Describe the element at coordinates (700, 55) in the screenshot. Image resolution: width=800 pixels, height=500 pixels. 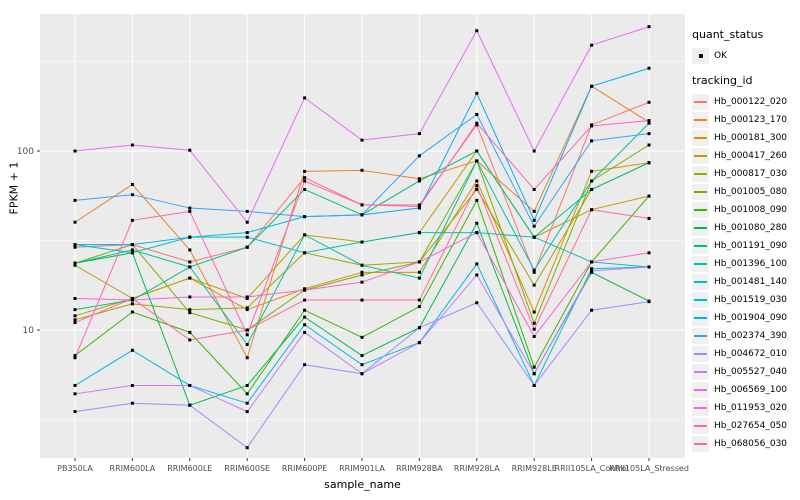
I see `legend-key-ok` at that location.